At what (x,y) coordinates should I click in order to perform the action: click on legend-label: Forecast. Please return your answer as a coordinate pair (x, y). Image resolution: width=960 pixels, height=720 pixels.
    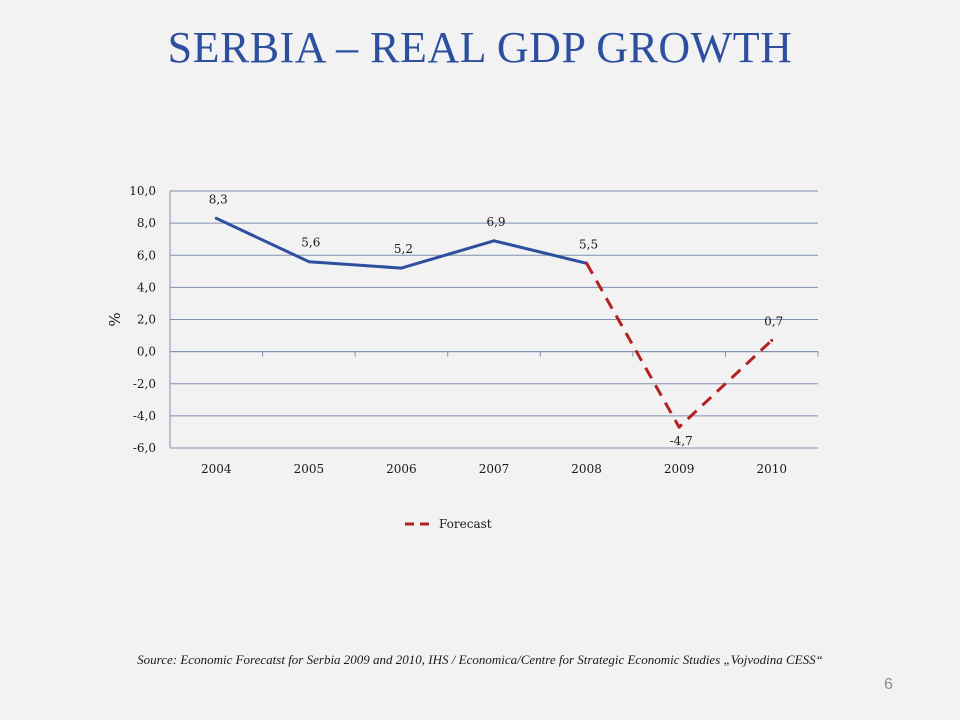
    Looking at the image, I should click on (465, 524).